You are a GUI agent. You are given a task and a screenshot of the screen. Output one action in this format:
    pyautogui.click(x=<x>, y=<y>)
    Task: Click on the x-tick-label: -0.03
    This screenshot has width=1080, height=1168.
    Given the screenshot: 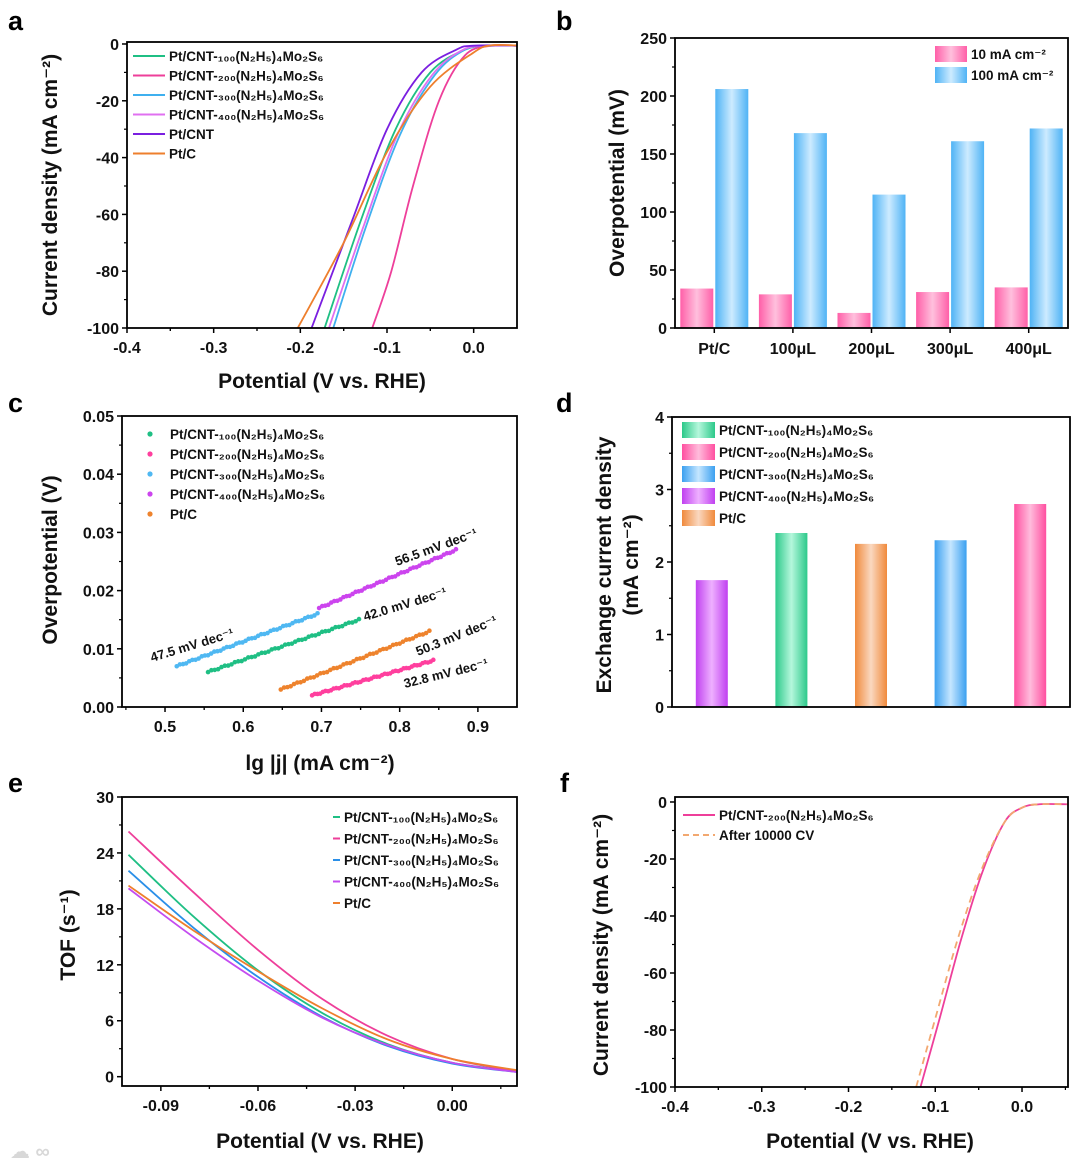 What is the action you would take?
    pyautogui.click(x=355, y=1106)
    